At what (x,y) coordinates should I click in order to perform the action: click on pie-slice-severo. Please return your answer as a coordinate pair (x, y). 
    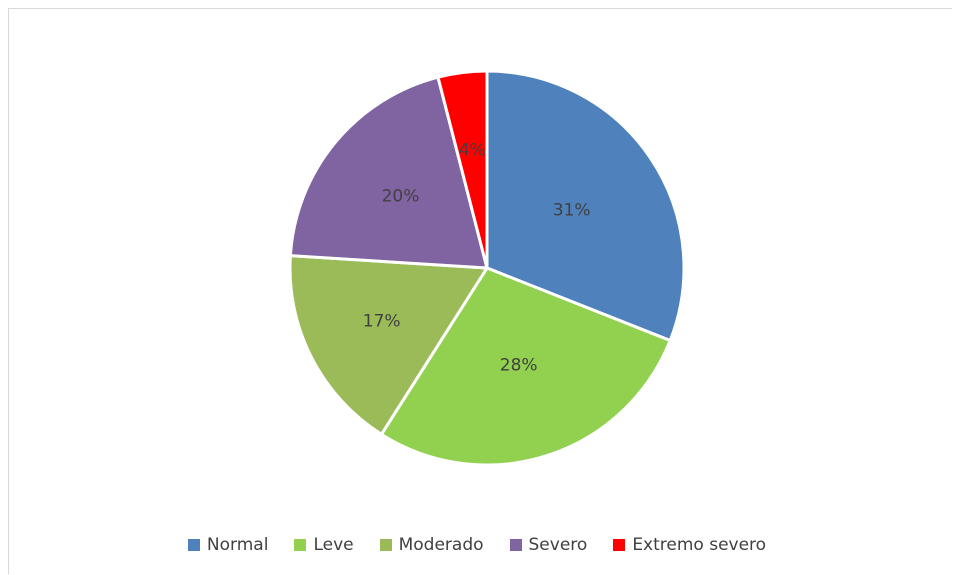
    Looking at the image, I should click on (388, 172).